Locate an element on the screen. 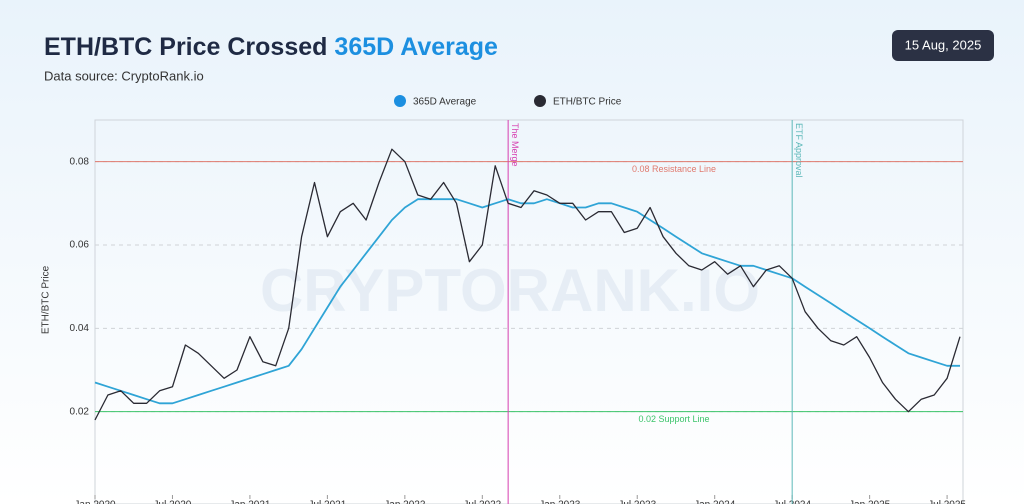 This screenshot has width=1024, height=504. x-tick-label: Jan 2023 is located at coordinates (560, 502).